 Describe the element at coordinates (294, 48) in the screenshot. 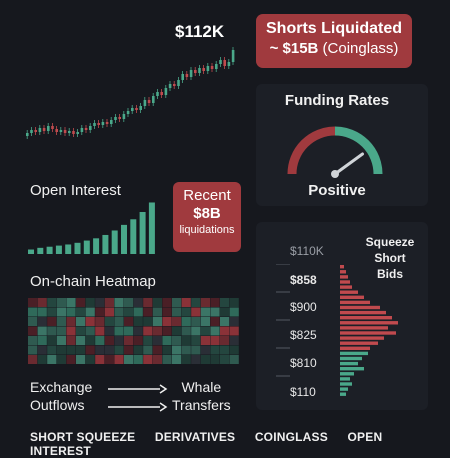

I see `shorts-liquidated-amount: ~ $15B` at that location.